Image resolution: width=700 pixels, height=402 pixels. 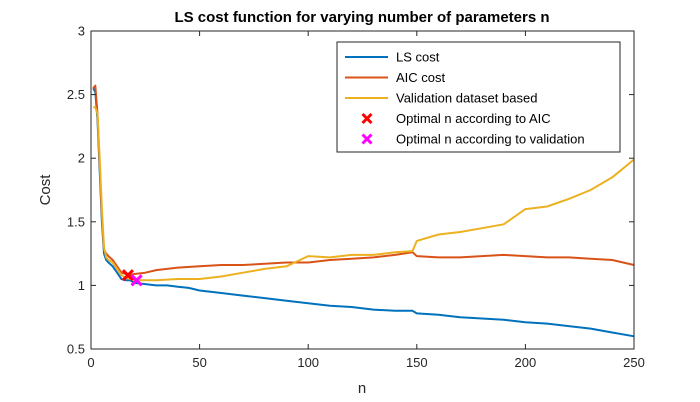 What do you see at coordinates (76, 94) in the screenshot?
I see `y-tick-label: 2.5` at bounding box center [76, 94].